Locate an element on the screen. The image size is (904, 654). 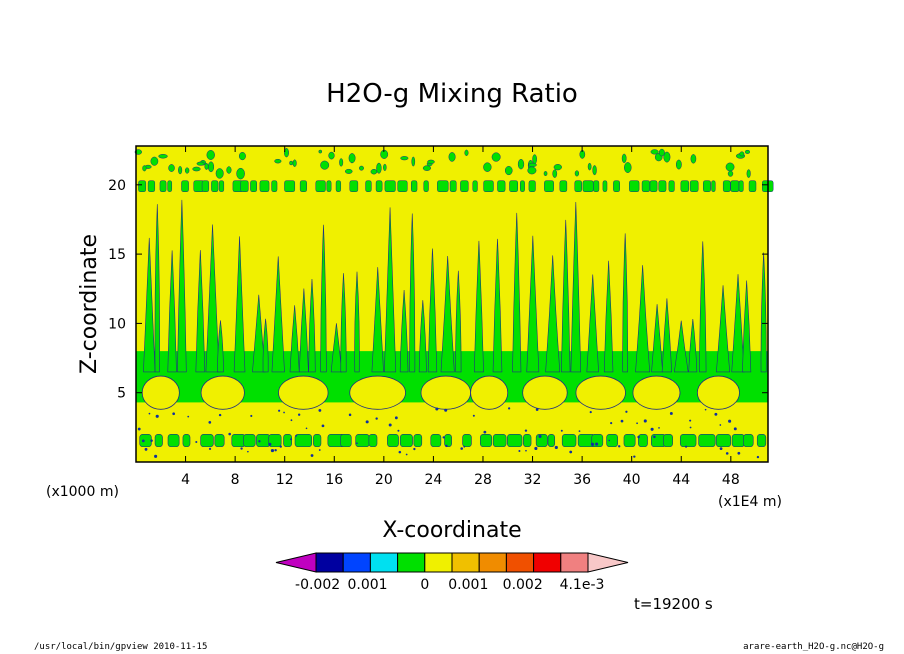
colorbar-max-arrow is located at coordinates (608, 562).